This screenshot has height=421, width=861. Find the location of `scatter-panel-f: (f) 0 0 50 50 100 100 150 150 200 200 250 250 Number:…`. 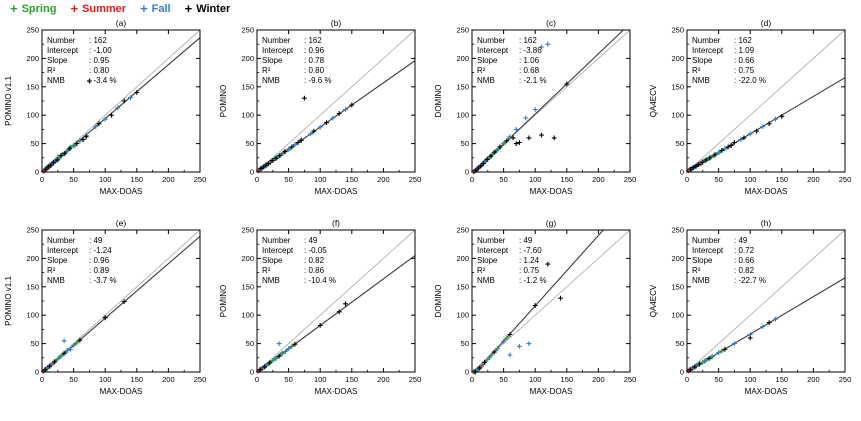

scatter-panel-f: (f) 0 0 50 50 100 100 150 150 200 200 250 250 Number:… is located at coordinates (322, 316).